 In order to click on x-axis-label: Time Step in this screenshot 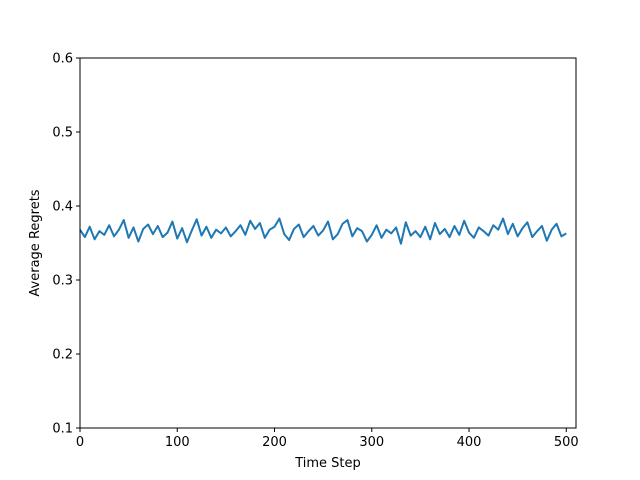, I will do `click(327, 463)`.